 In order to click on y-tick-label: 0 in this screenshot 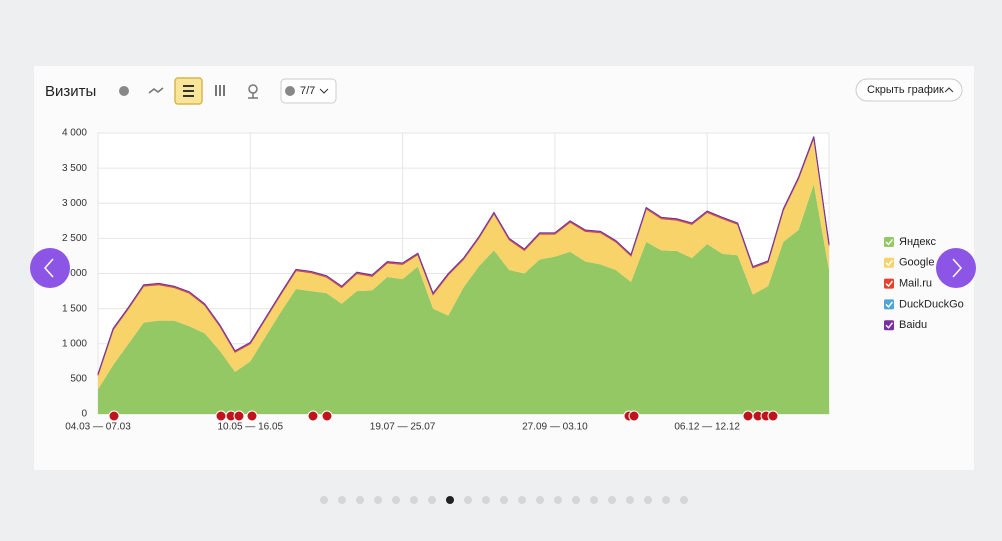, I will do `click(84, 414)`.